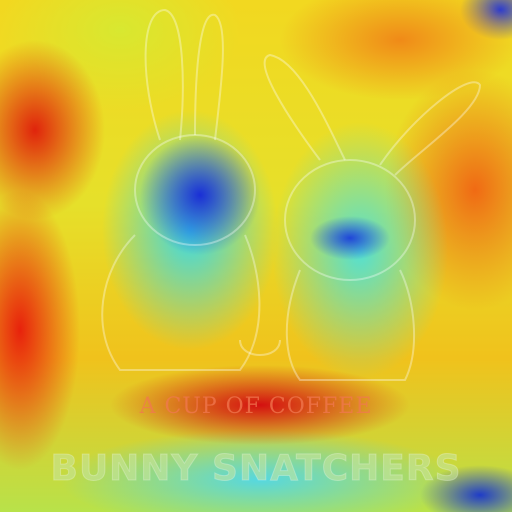 This screenshot has height=512, width=512. I want to click on subtitle-text: A CUP OF COFFEE, so click(256, 406).